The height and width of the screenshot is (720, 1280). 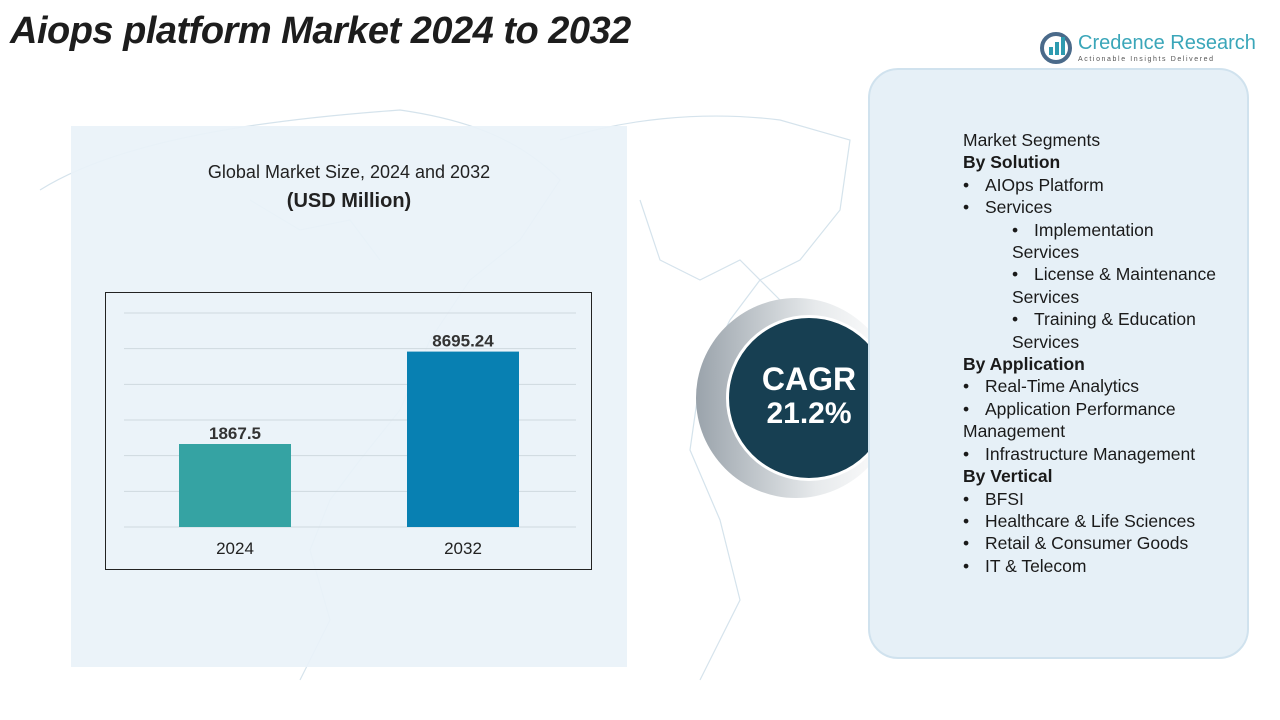 I want to click on cagr-badge: CAGR 21.2%, so click(x=809, y=398).